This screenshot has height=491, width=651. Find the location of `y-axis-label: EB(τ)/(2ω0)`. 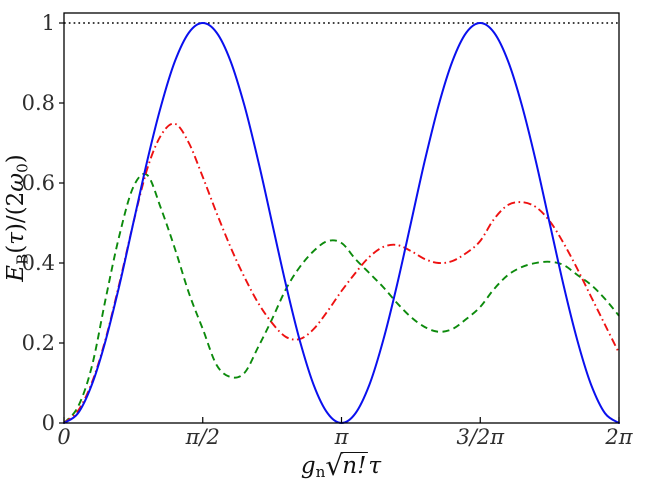

y-axis-label: EB(τ)/(2ω0) is located at coordinates (17, 218).